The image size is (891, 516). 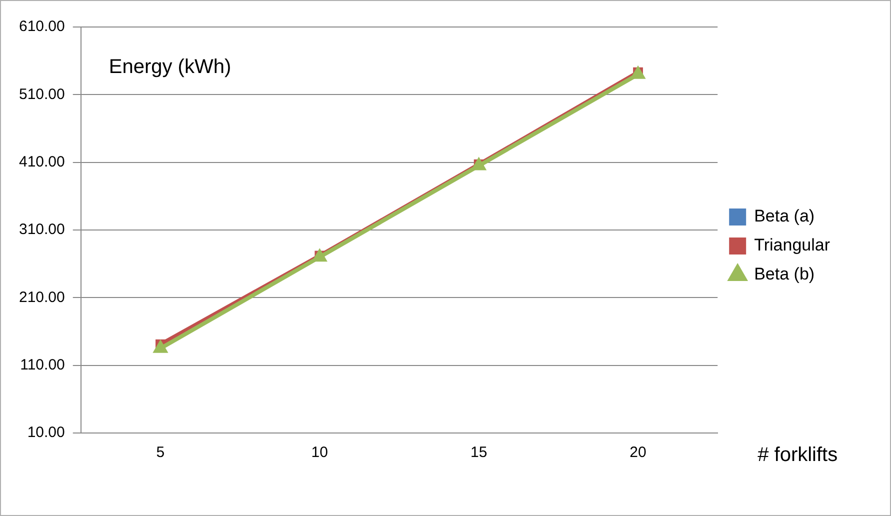 What do you see at coordinates (798, 455) in the screenshot?
I see `x-axis-title: # forklifts` at bounding box center [798, 455].